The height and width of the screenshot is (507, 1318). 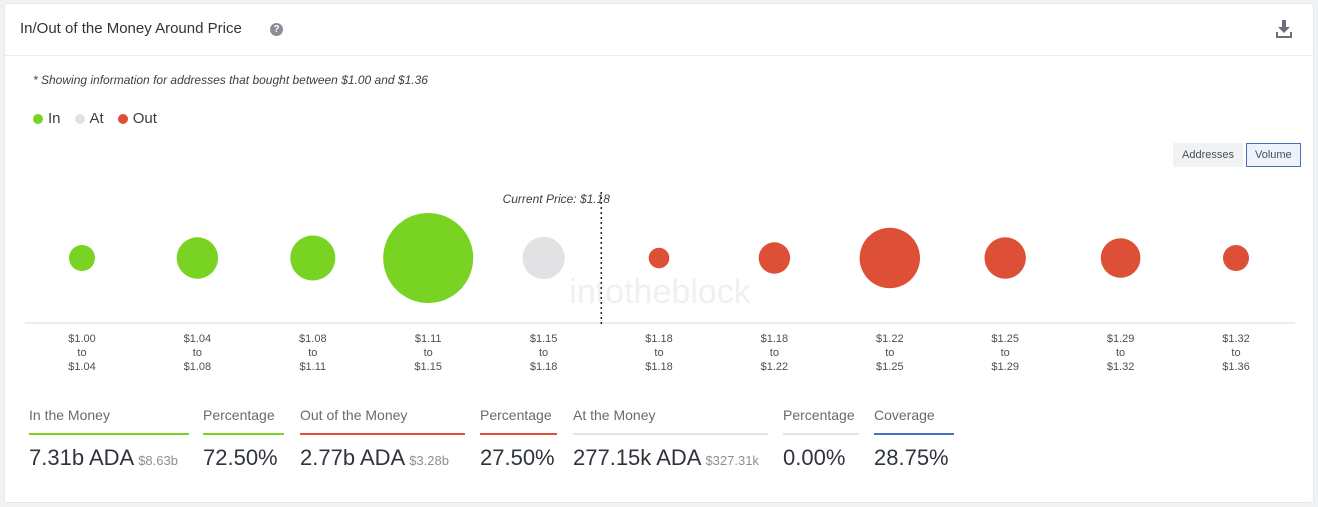 What do you see at coordinates (1121, 367) in the screenshot?
I see `tick-to-10: $1.32` at bounding box center [1121, 367].